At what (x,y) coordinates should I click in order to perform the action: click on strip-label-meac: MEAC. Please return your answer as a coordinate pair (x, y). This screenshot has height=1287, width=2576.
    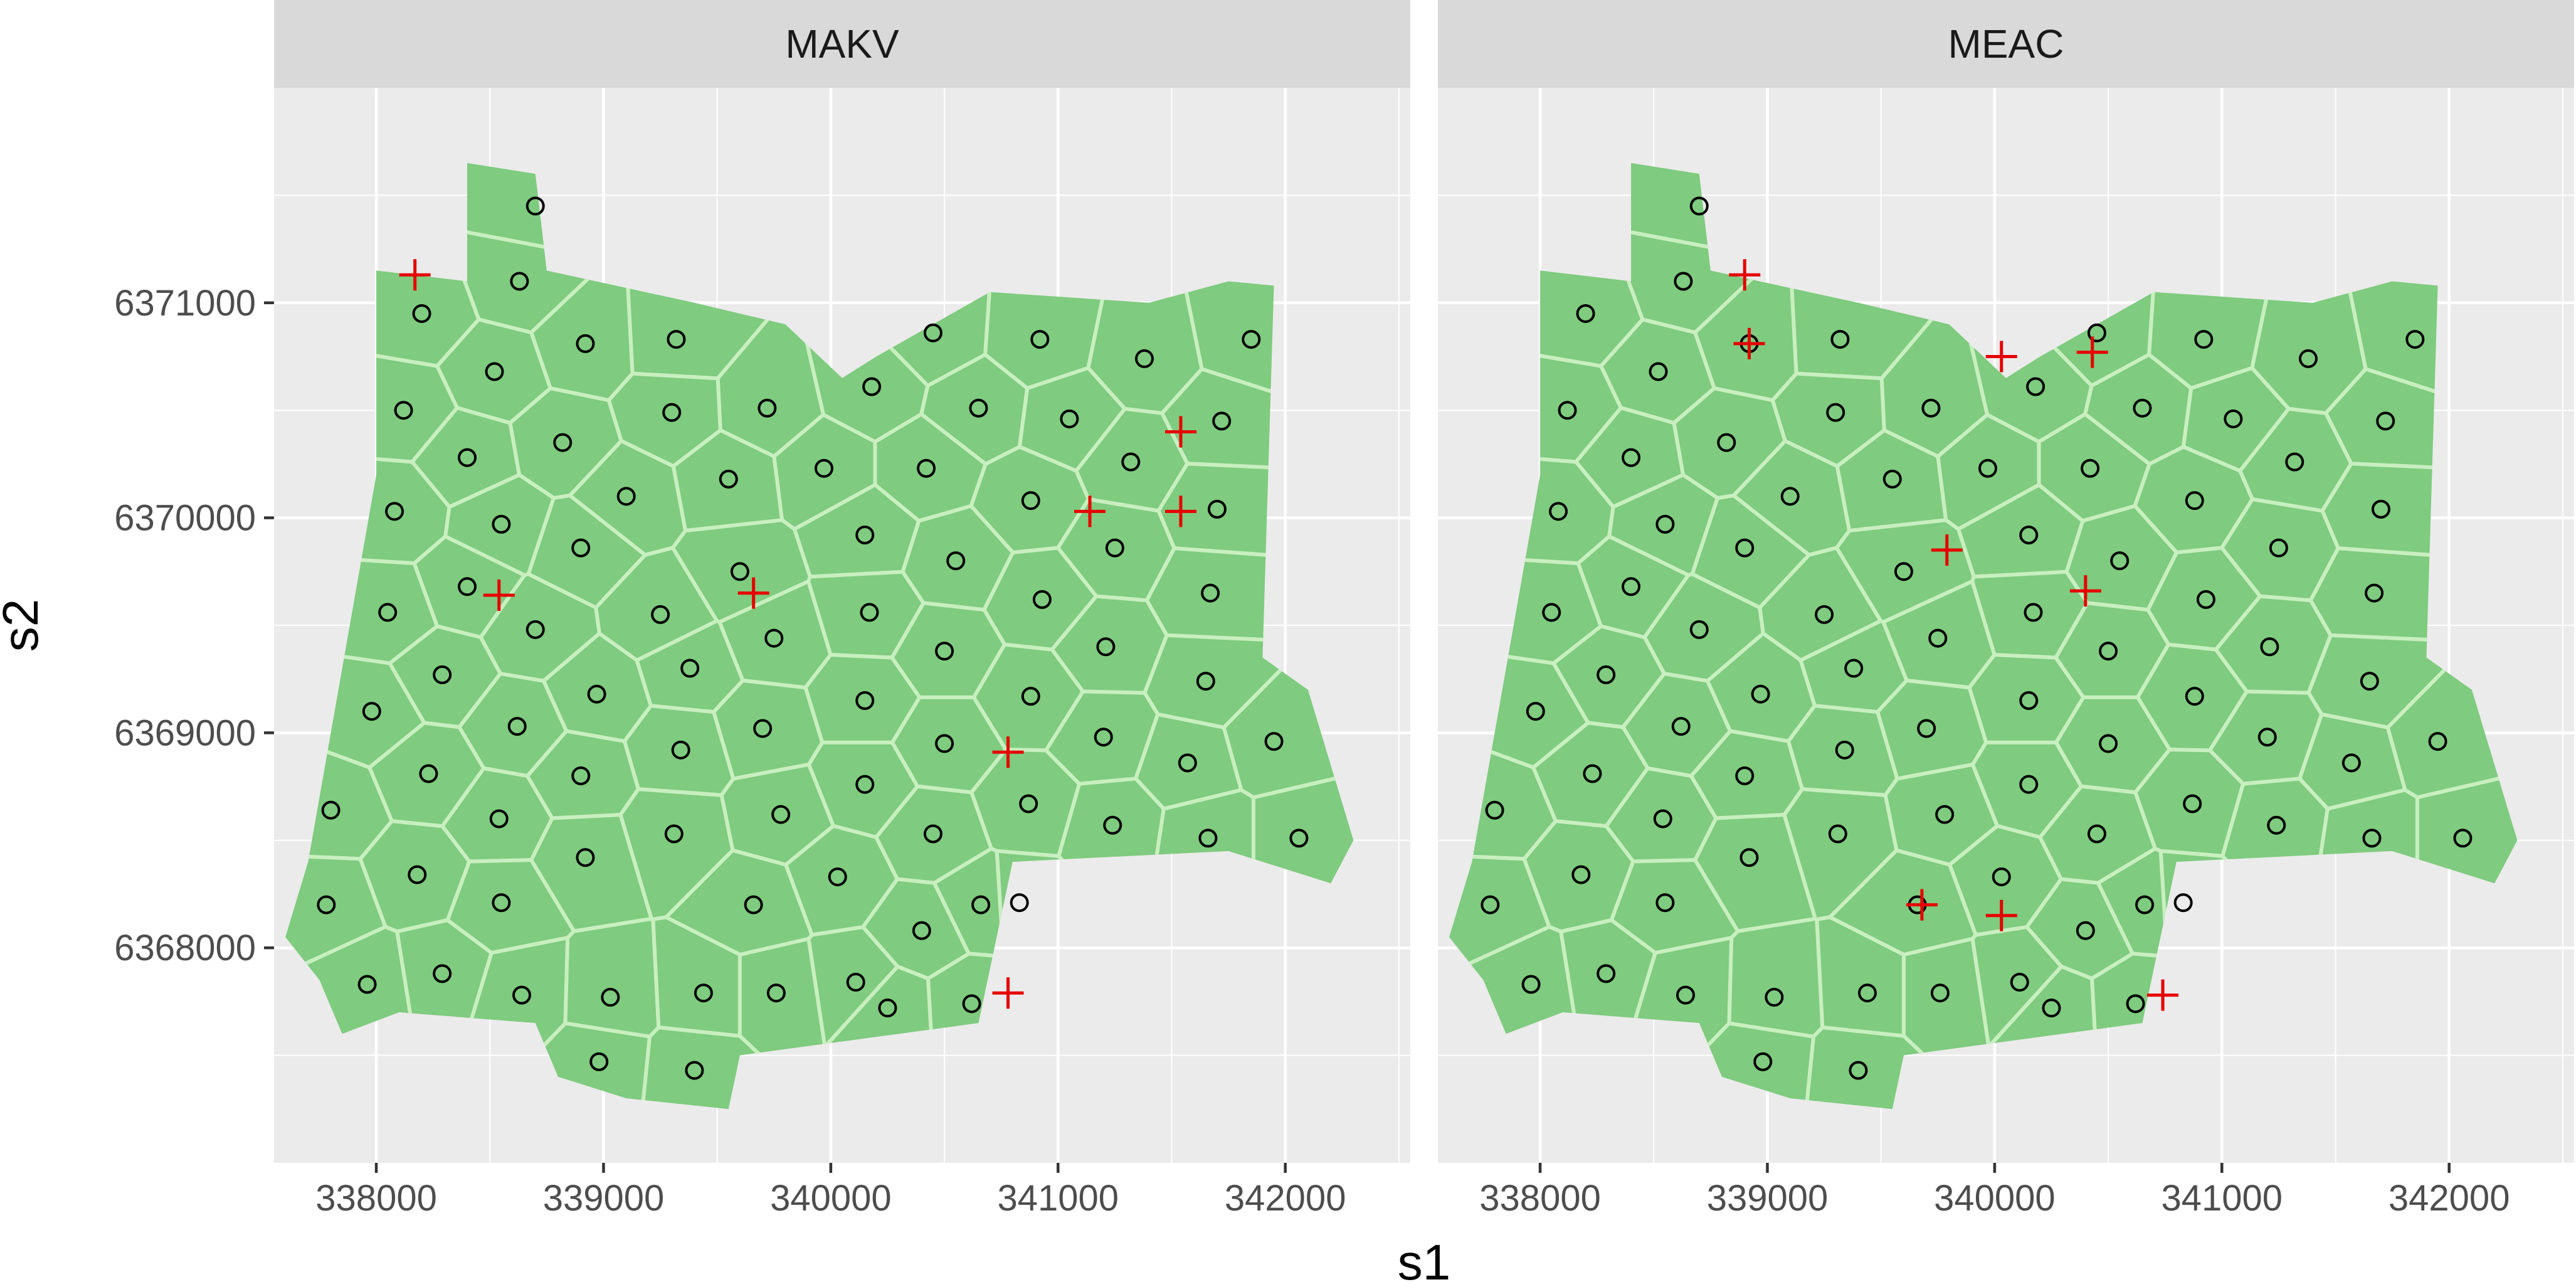
    Looking at the image, I should click on (2006, 43).